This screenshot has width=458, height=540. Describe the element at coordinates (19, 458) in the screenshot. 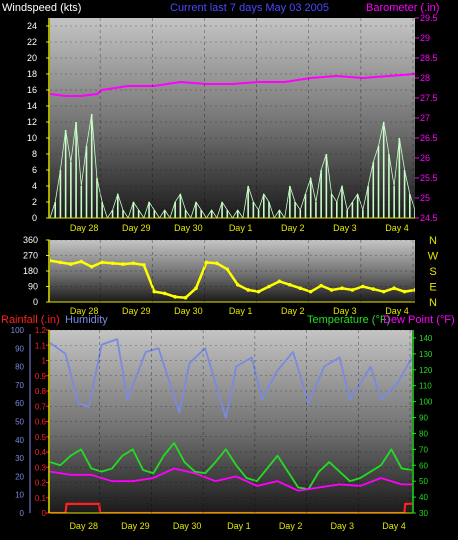

I see `humidity-y-tick: 30` at that location.